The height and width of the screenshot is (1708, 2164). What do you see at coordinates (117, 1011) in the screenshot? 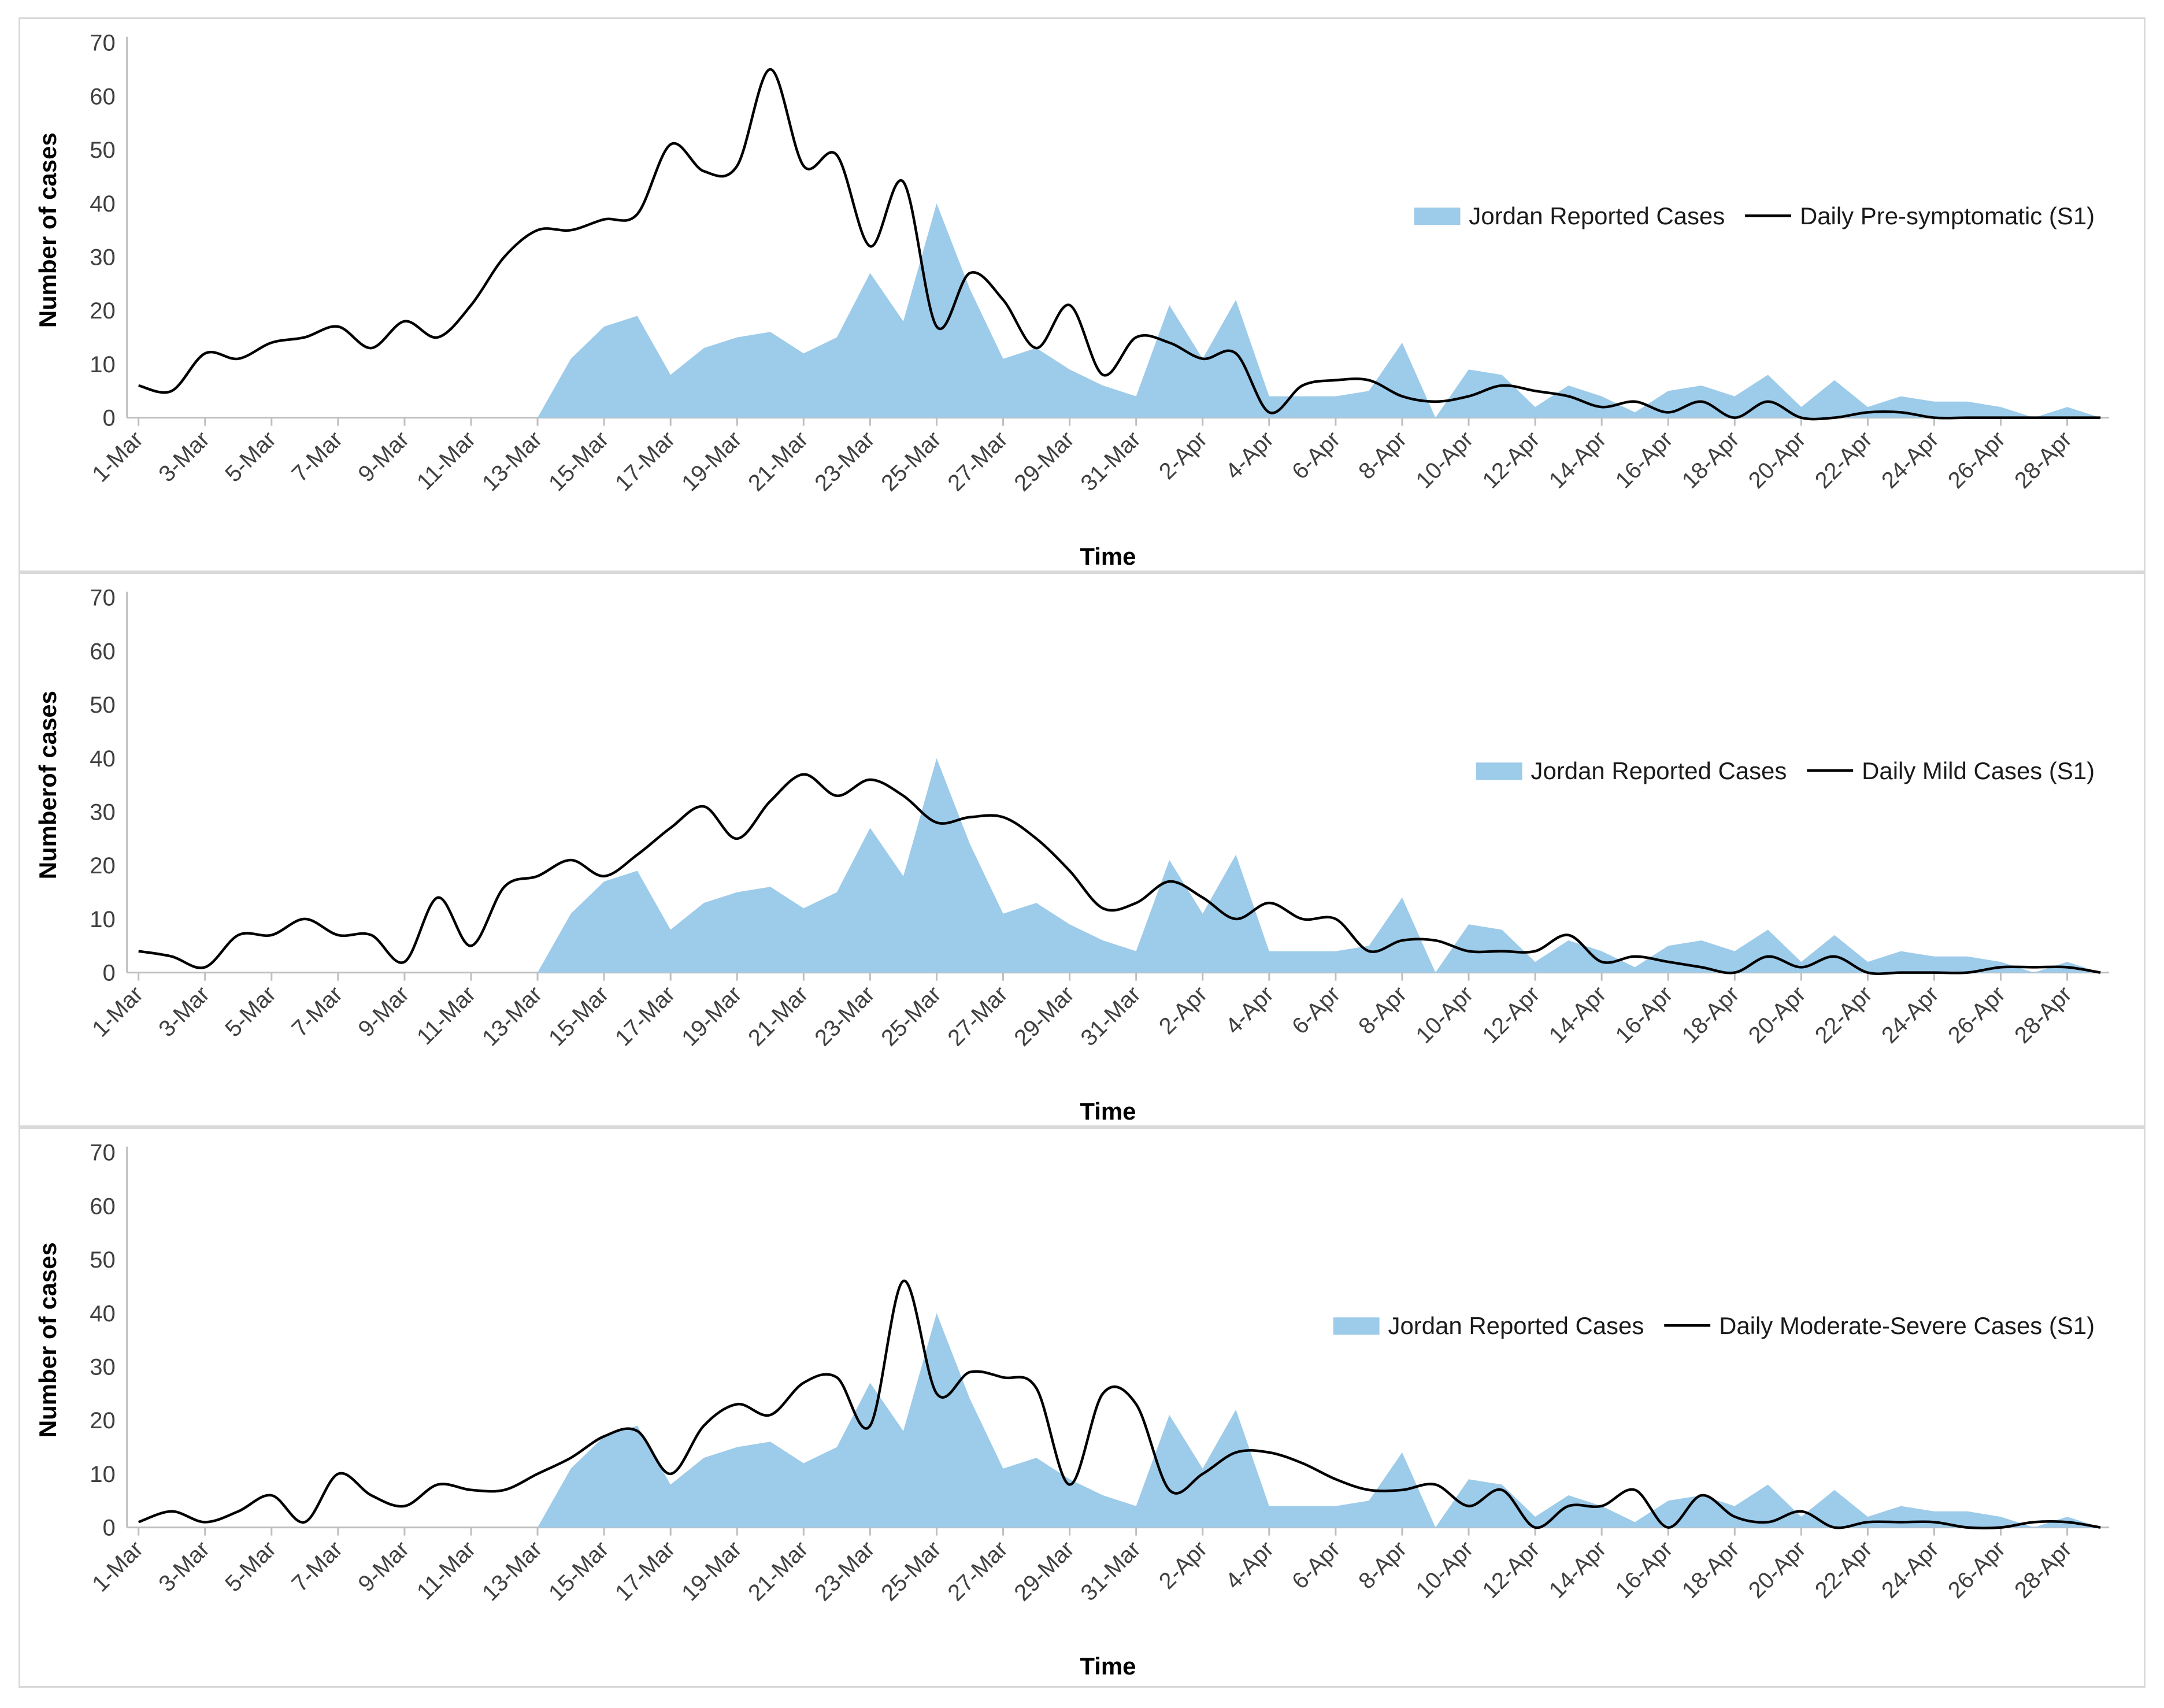
I see `x-tick-label: 1-Mar` at bounding box center [117, 1011].